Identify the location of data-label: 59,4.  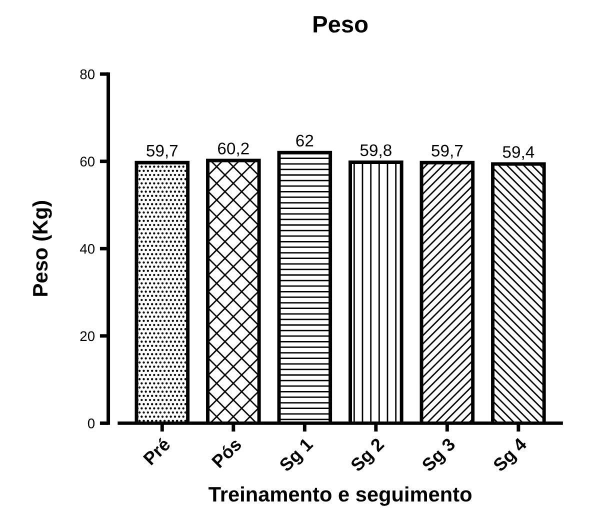
(518, 153).